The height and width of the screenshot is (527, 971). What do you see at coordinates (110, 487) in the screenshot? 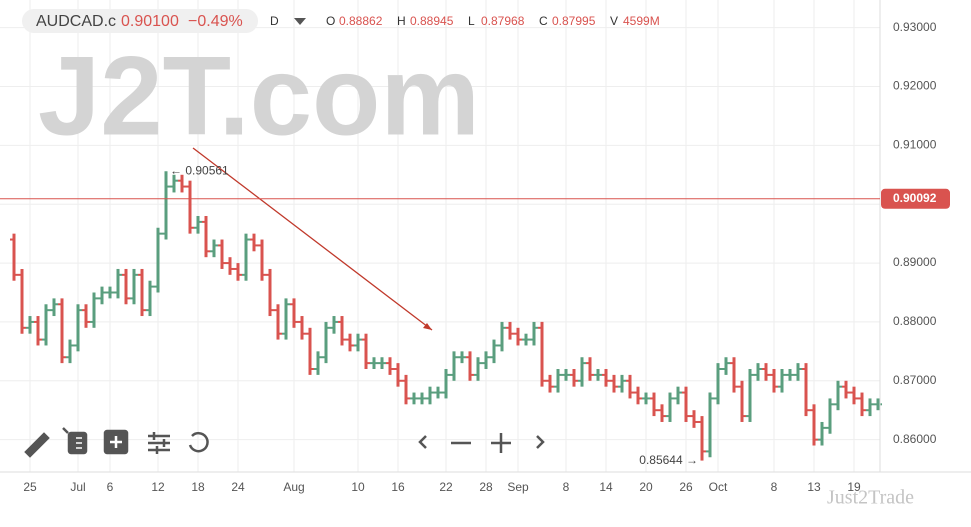
I see `x-tick-label: 6` at bounding box center [110, 487].